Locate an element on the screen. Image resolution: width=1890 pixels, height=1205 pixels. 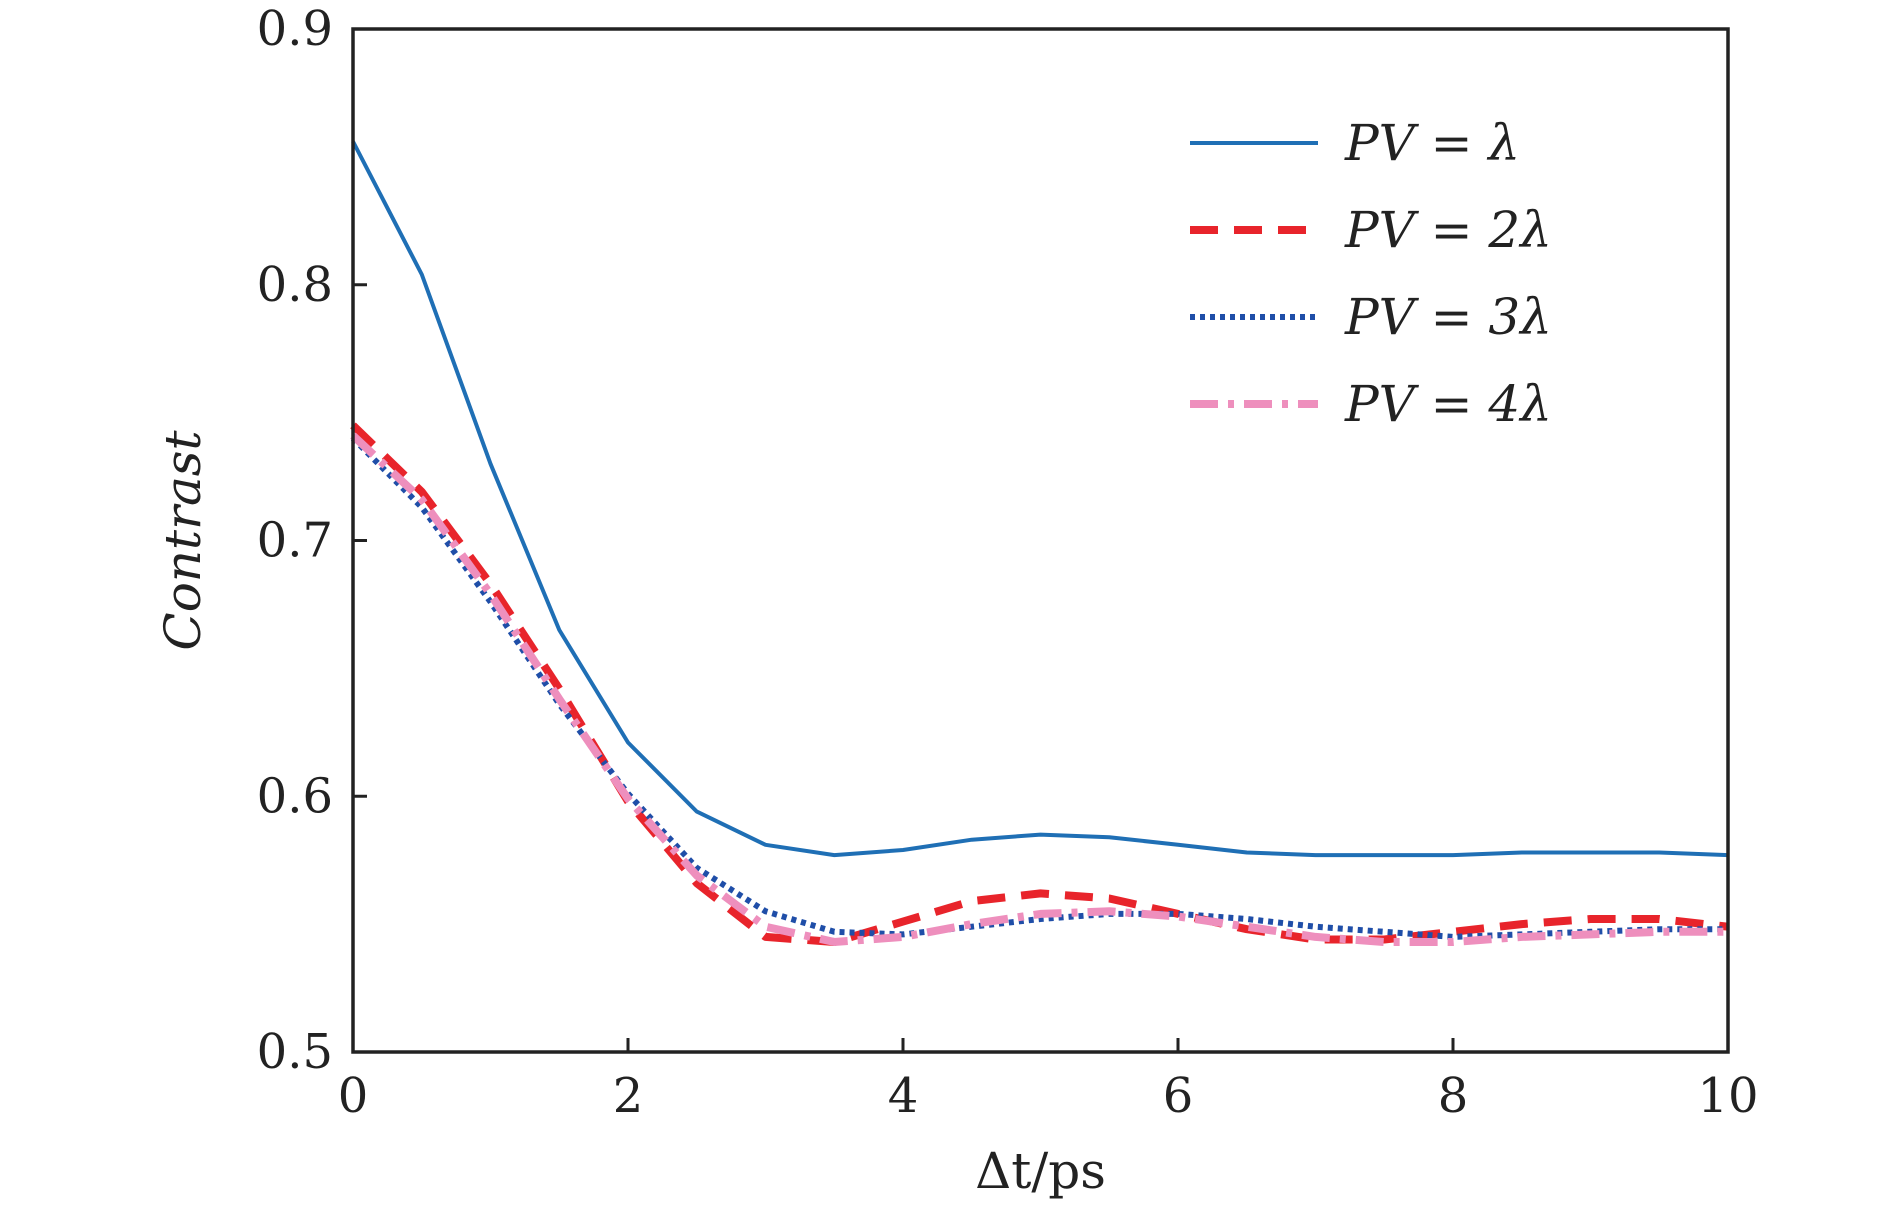
legend-label-1: PV = λ is located at coordinates (1432, 143).